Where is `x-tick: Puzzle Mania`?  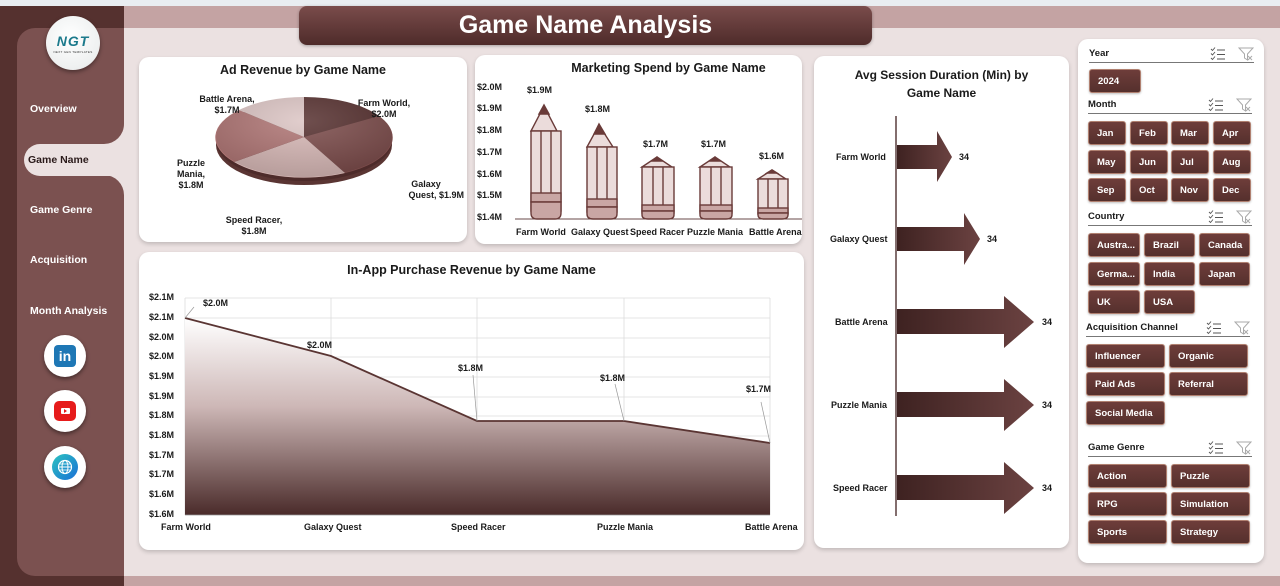
x-tick: Puzzle Mania is located at coordinates (625, 527).